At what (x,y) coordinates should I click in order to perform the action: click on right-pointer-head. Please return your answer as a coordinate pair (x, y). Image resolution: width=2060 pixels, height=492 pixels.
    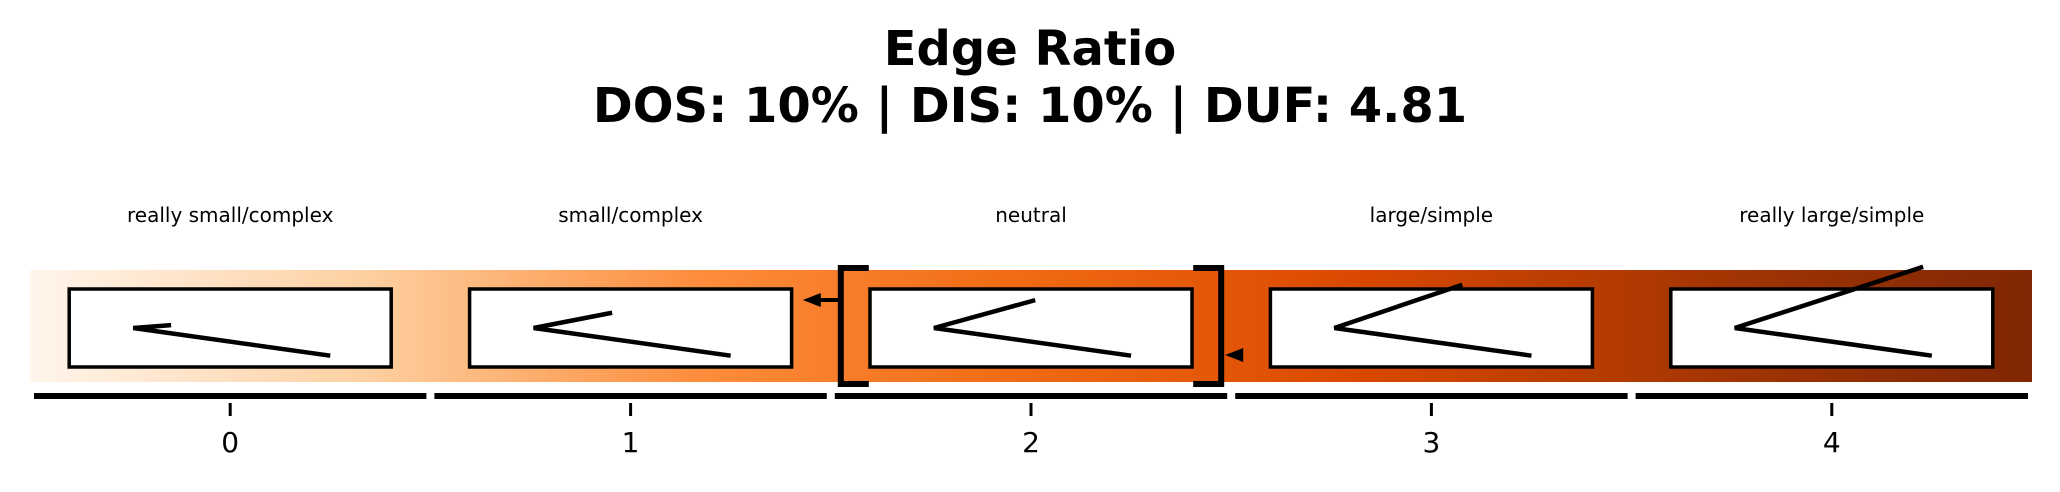
    Looking at the image, I should click on (1234, 355).